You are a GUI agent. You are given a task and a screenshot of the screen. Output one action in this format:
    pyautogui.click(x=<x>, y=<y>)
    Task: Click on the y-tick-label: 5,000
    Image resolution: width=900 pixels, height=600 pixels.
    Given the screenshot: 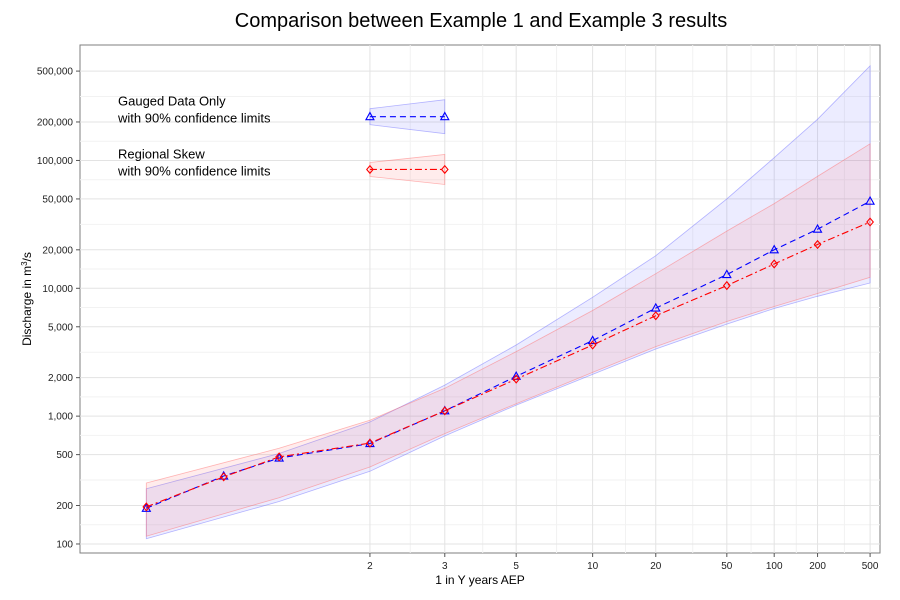 What is the action you would take?
    pyautogui.click(x=60, y=327)
    